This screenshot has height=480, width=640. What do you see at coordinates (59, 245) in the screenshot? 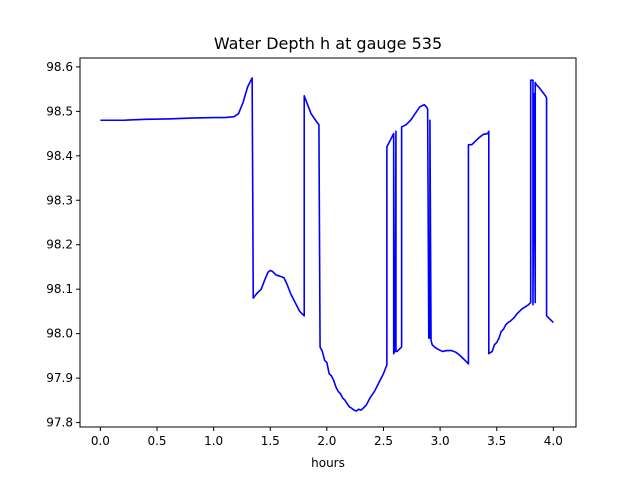
I see `y-tick-label: 98.2` at bounding box center [59, 245].